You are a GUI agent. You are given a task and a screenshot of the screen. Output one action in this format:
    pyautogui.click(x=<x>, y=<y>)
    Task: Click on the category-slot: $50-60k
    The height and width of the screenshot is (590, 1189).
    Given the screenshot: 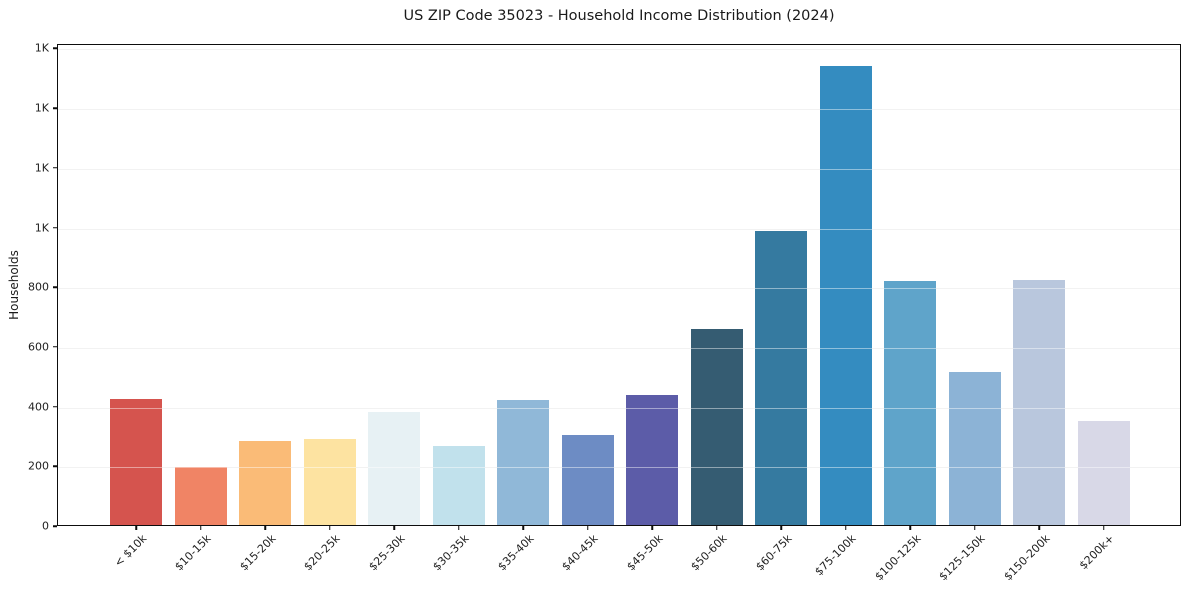 What is the action you would take?
    pyautogui.click(x=717, y=309)
    